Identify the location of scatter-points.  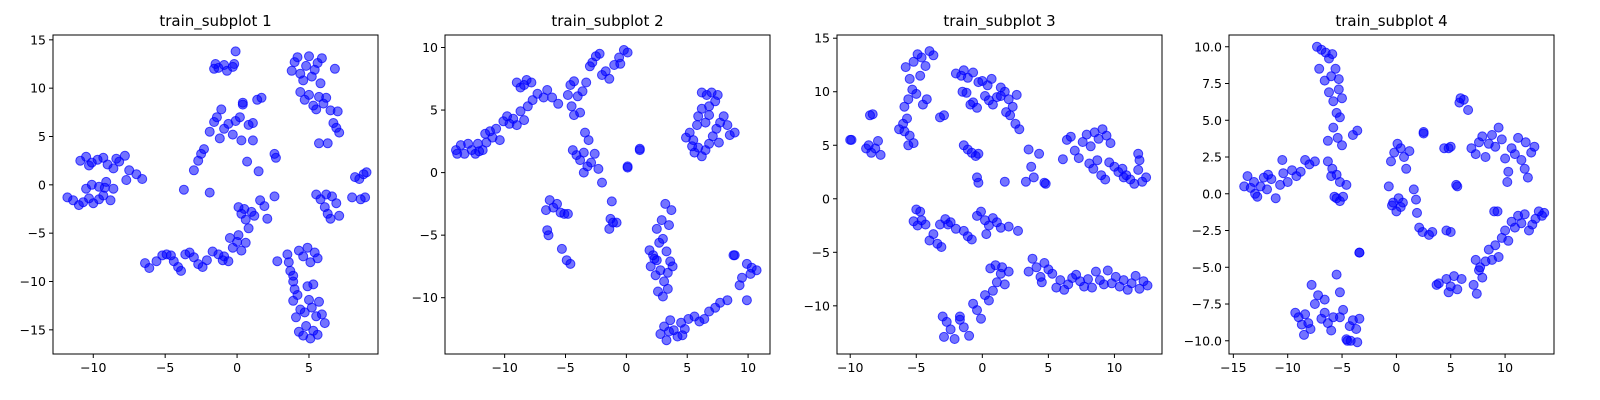
(606, 195).